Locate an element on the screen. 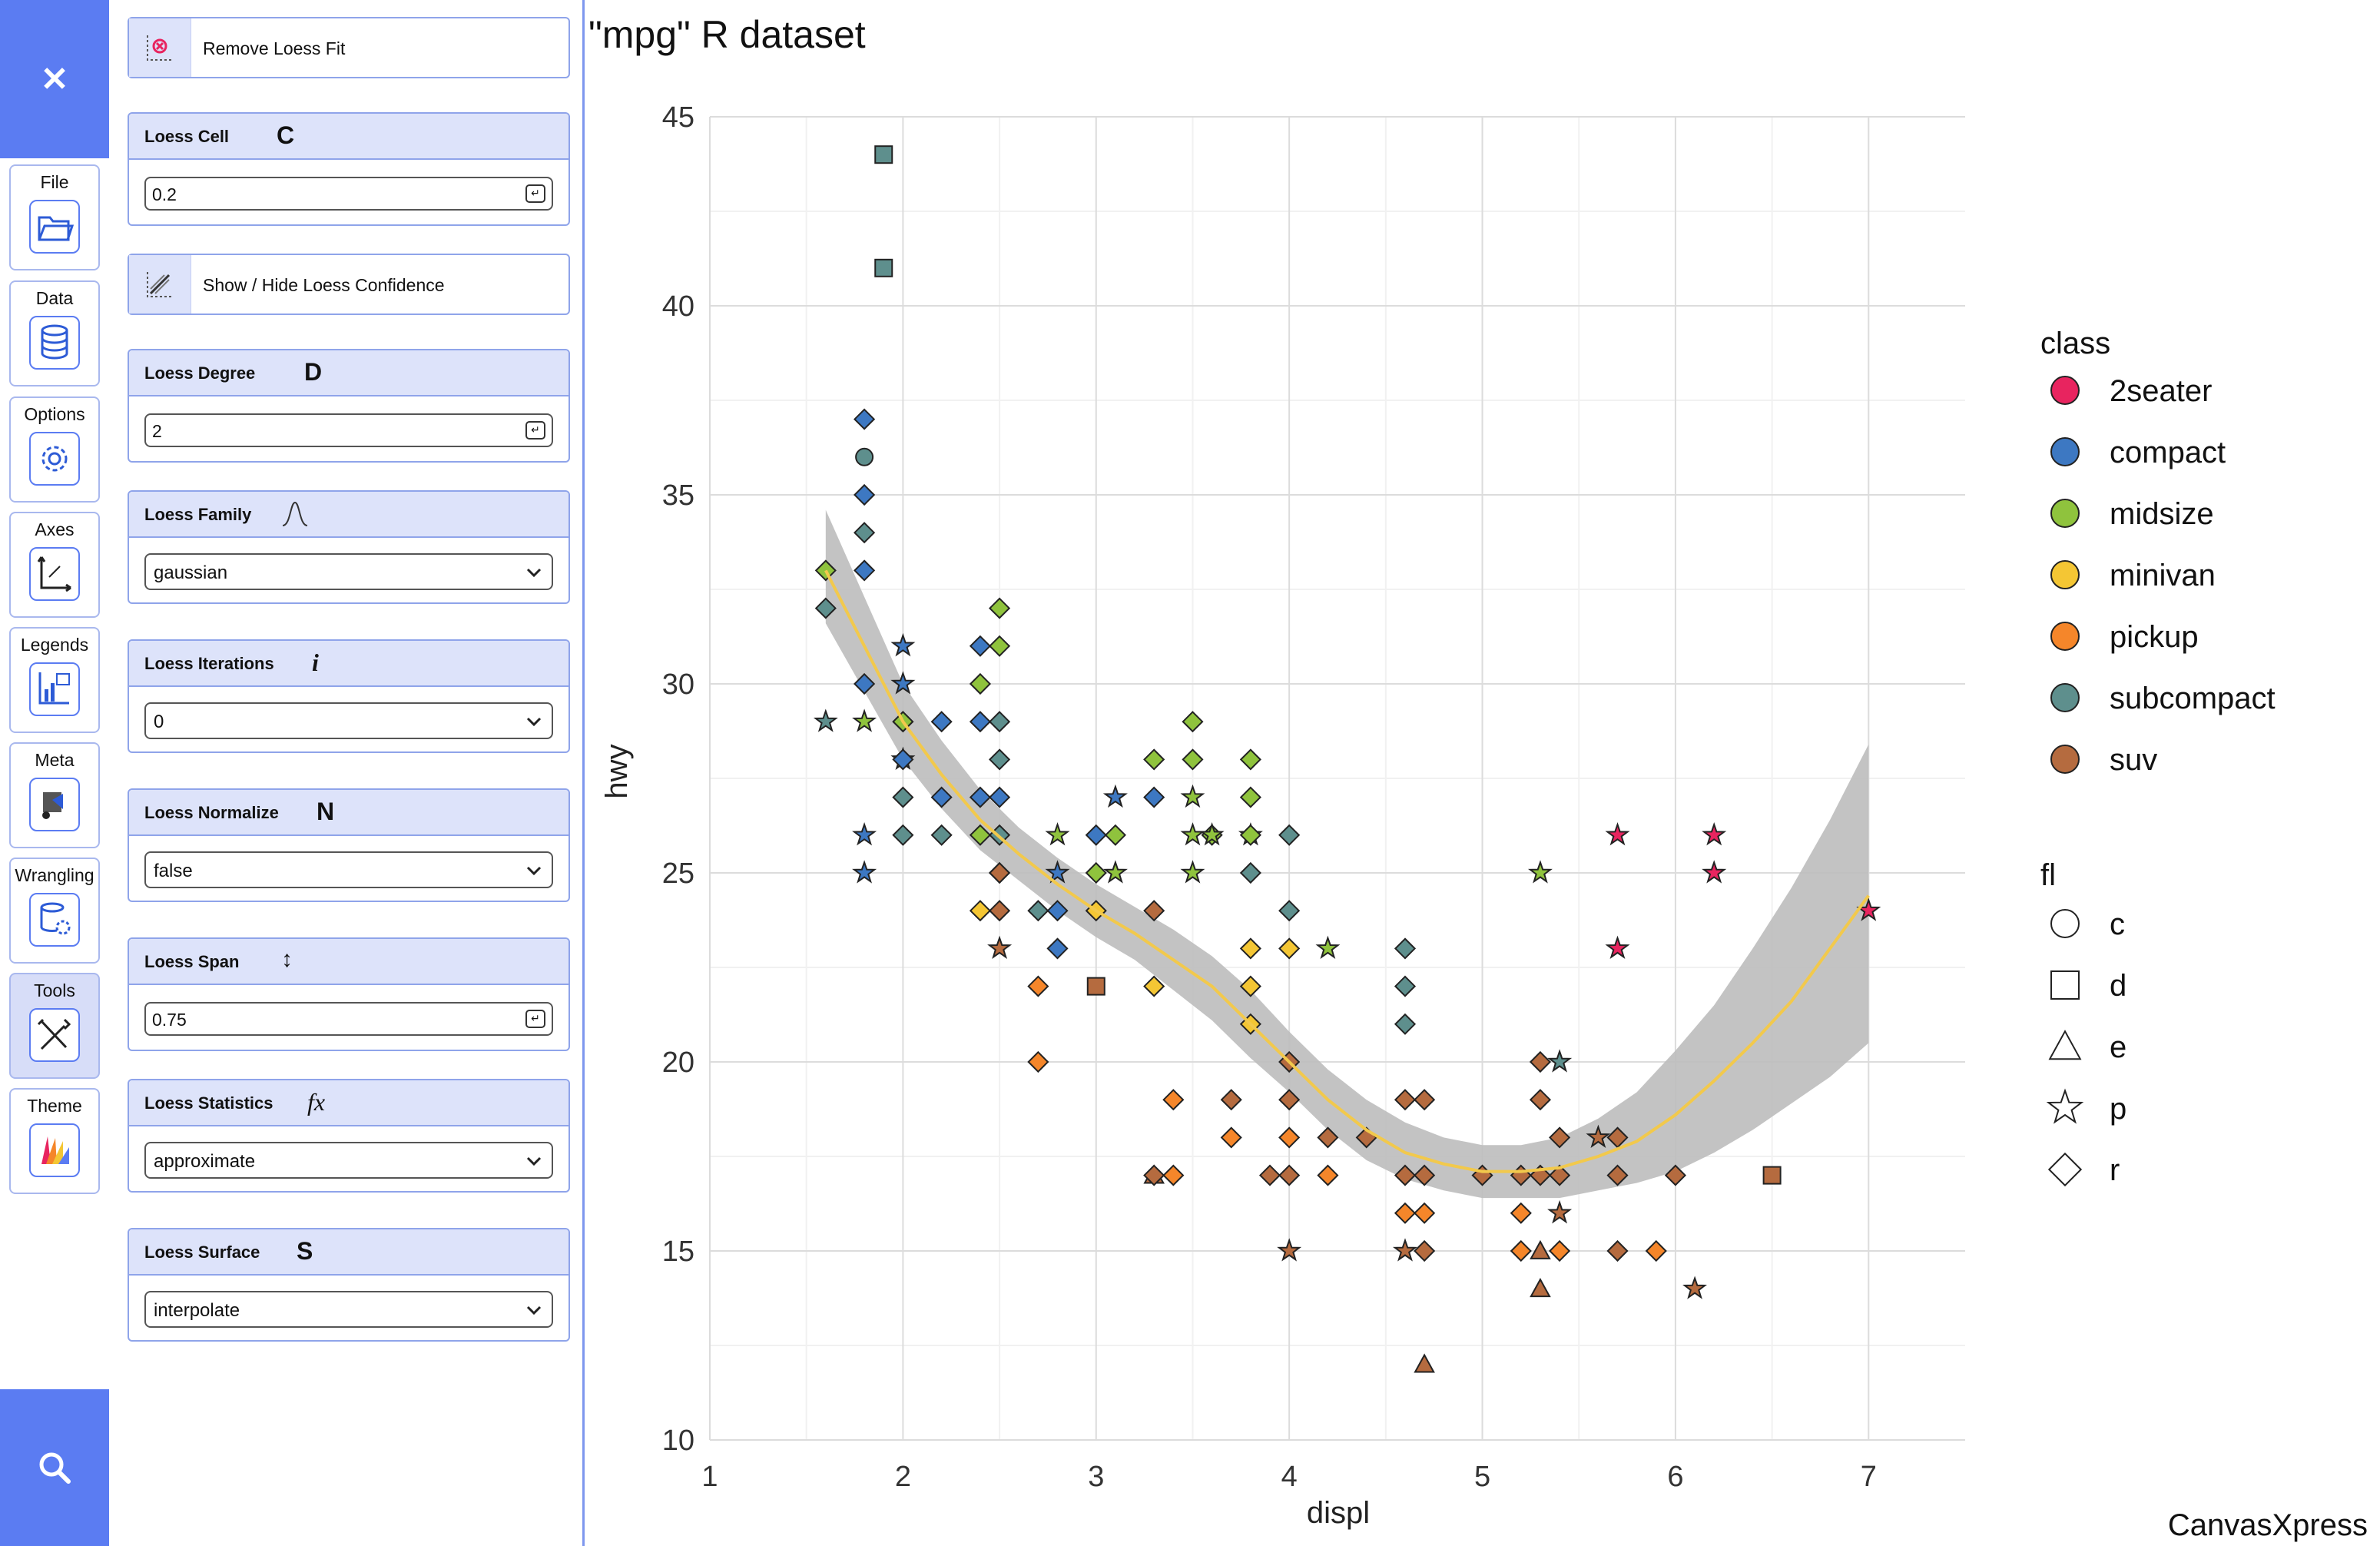 The image size is (2380, 1546). loess-span-input is located at coordinates (332, 1019).